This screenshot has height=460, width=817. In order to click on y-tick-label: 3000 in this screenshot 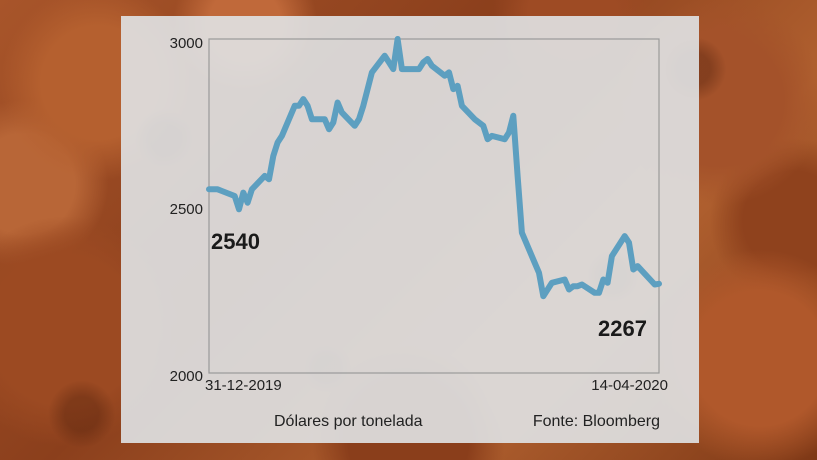, I will do `click(186, 43)`.